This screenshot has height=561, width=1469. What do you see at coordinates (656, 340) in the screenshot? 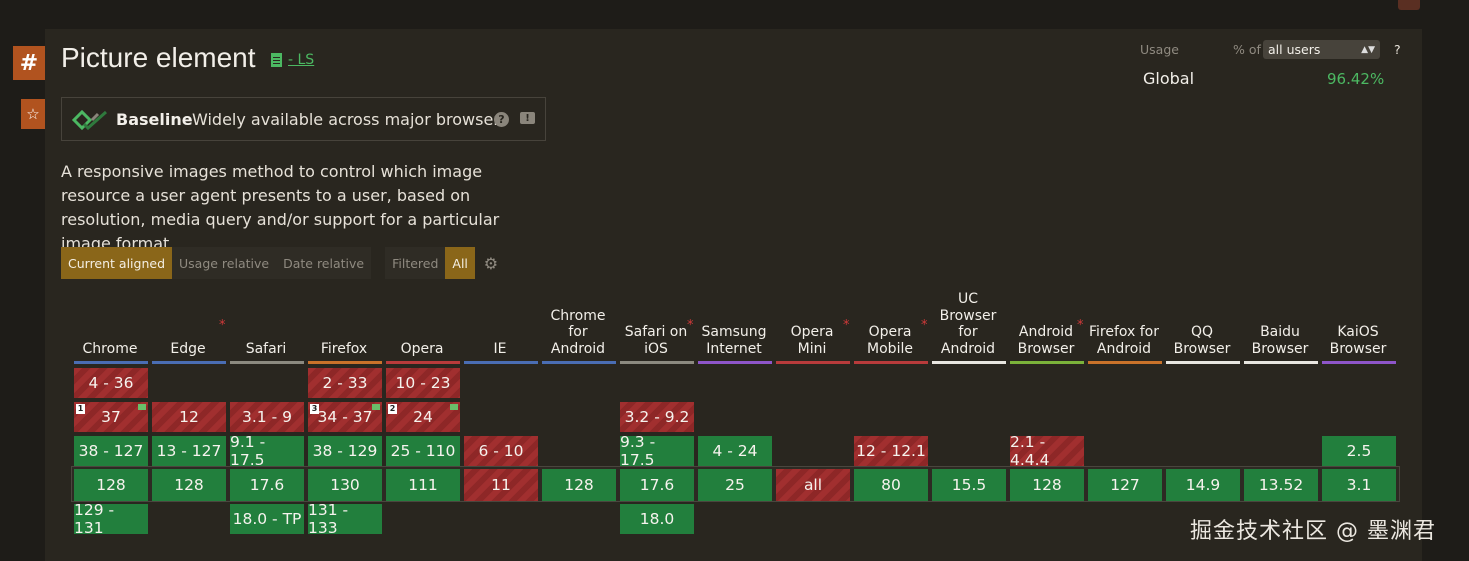
I see `browser-name: Safari on iOS` at bounding box center [656, 340].